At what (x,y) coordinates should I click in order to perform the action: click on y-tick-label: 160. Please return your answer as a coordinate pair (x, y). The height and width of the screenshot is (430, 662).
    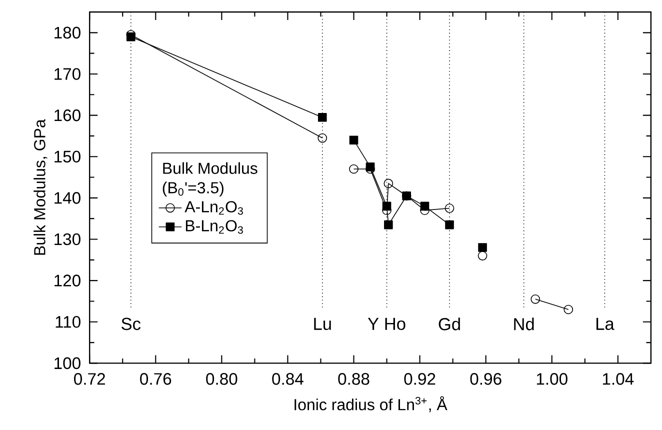
    Looking at the image, I should click on (67, 115).